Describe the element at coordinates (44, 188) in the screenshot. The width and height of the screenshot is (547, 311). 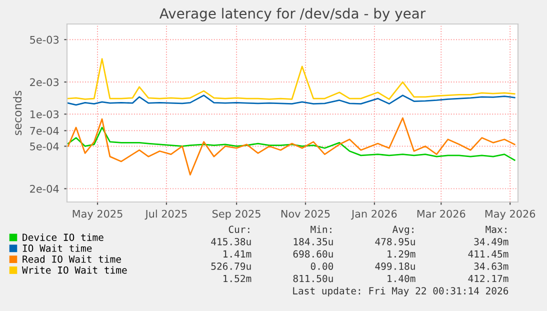
I see `y-tick-label: 2e-04` at that location.